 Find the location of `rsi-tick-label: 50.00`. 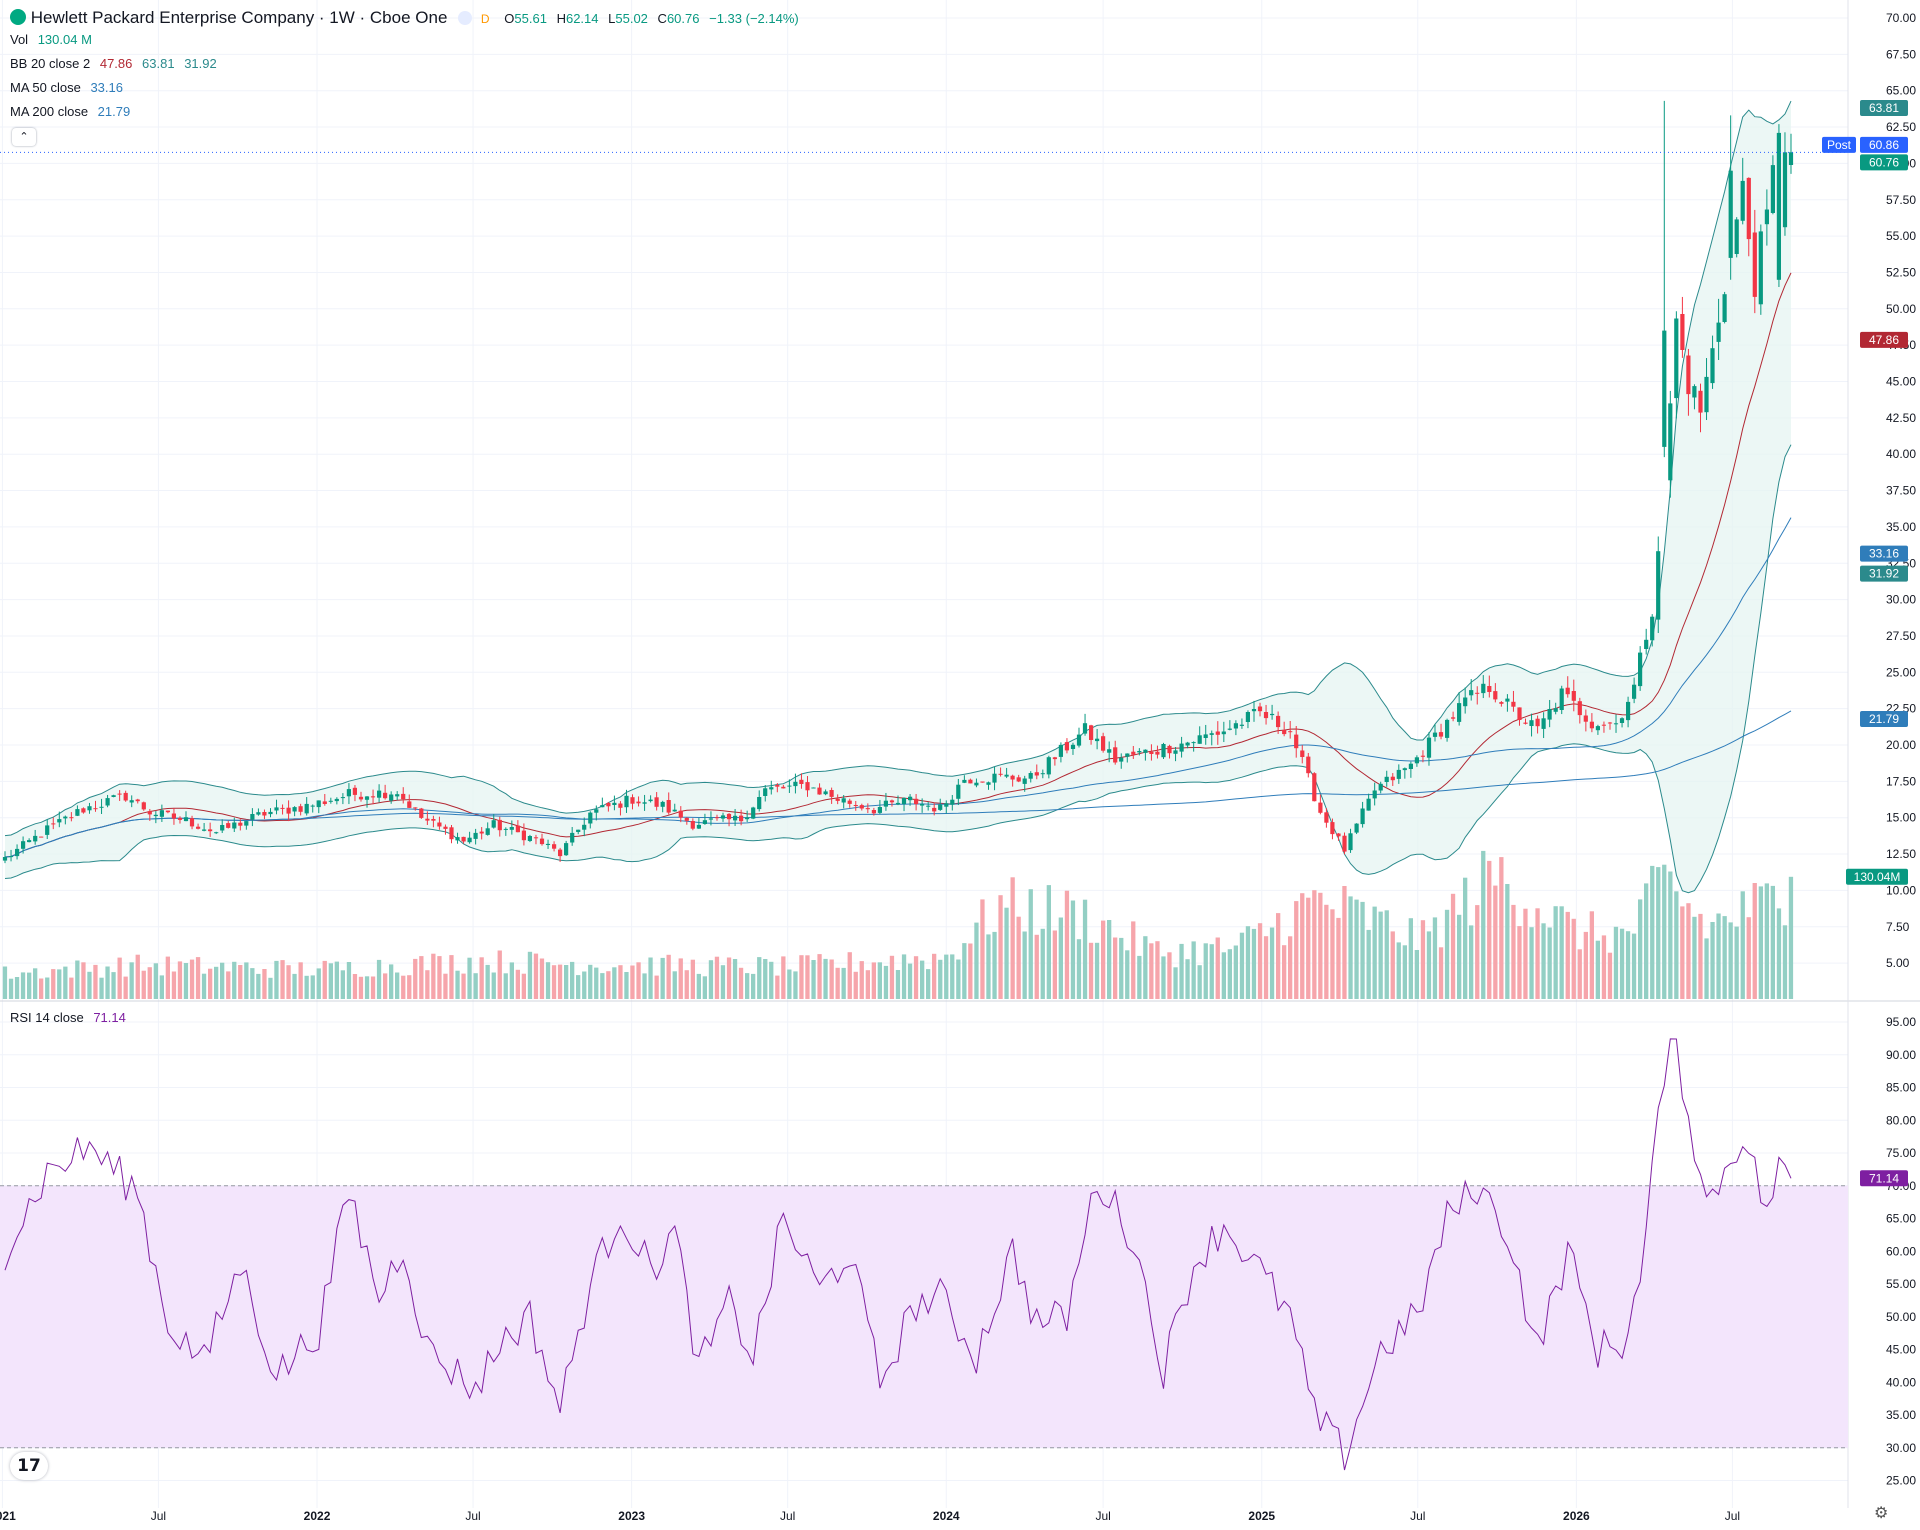

rsi-tick-label: 50.00 is located at coordinates (1901, 1317).